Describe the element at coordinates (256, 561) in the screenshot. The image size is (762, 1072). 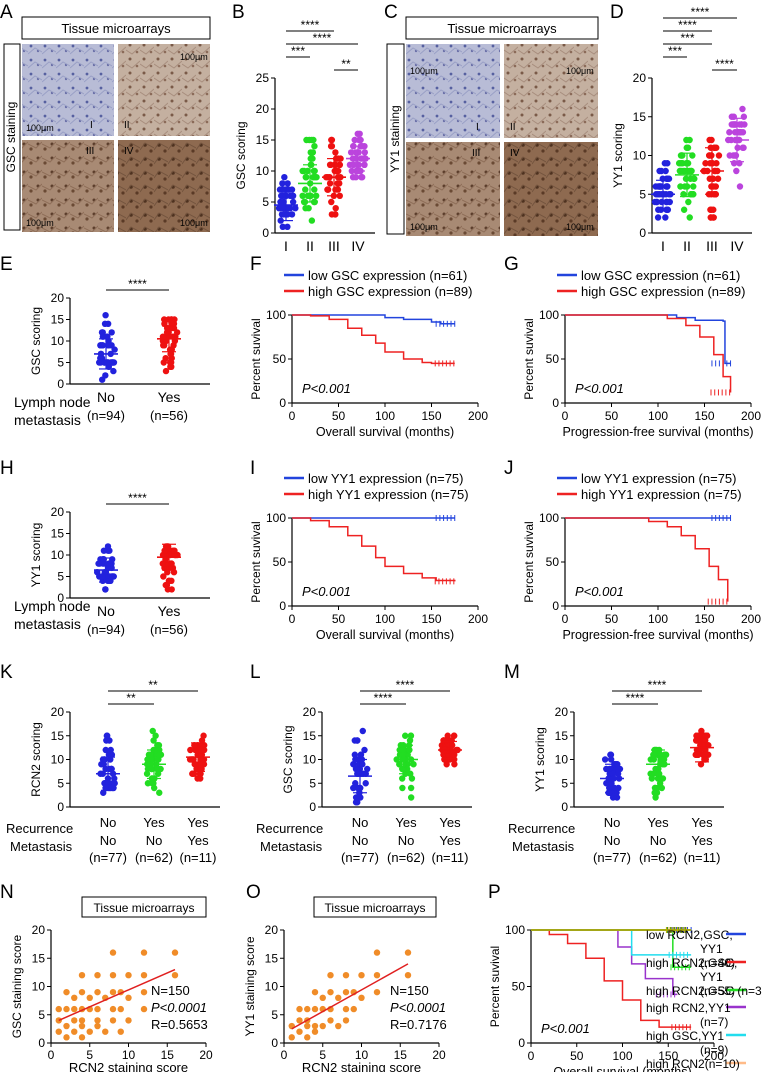
I see `y-axis-label: Percent suvival` at that location.